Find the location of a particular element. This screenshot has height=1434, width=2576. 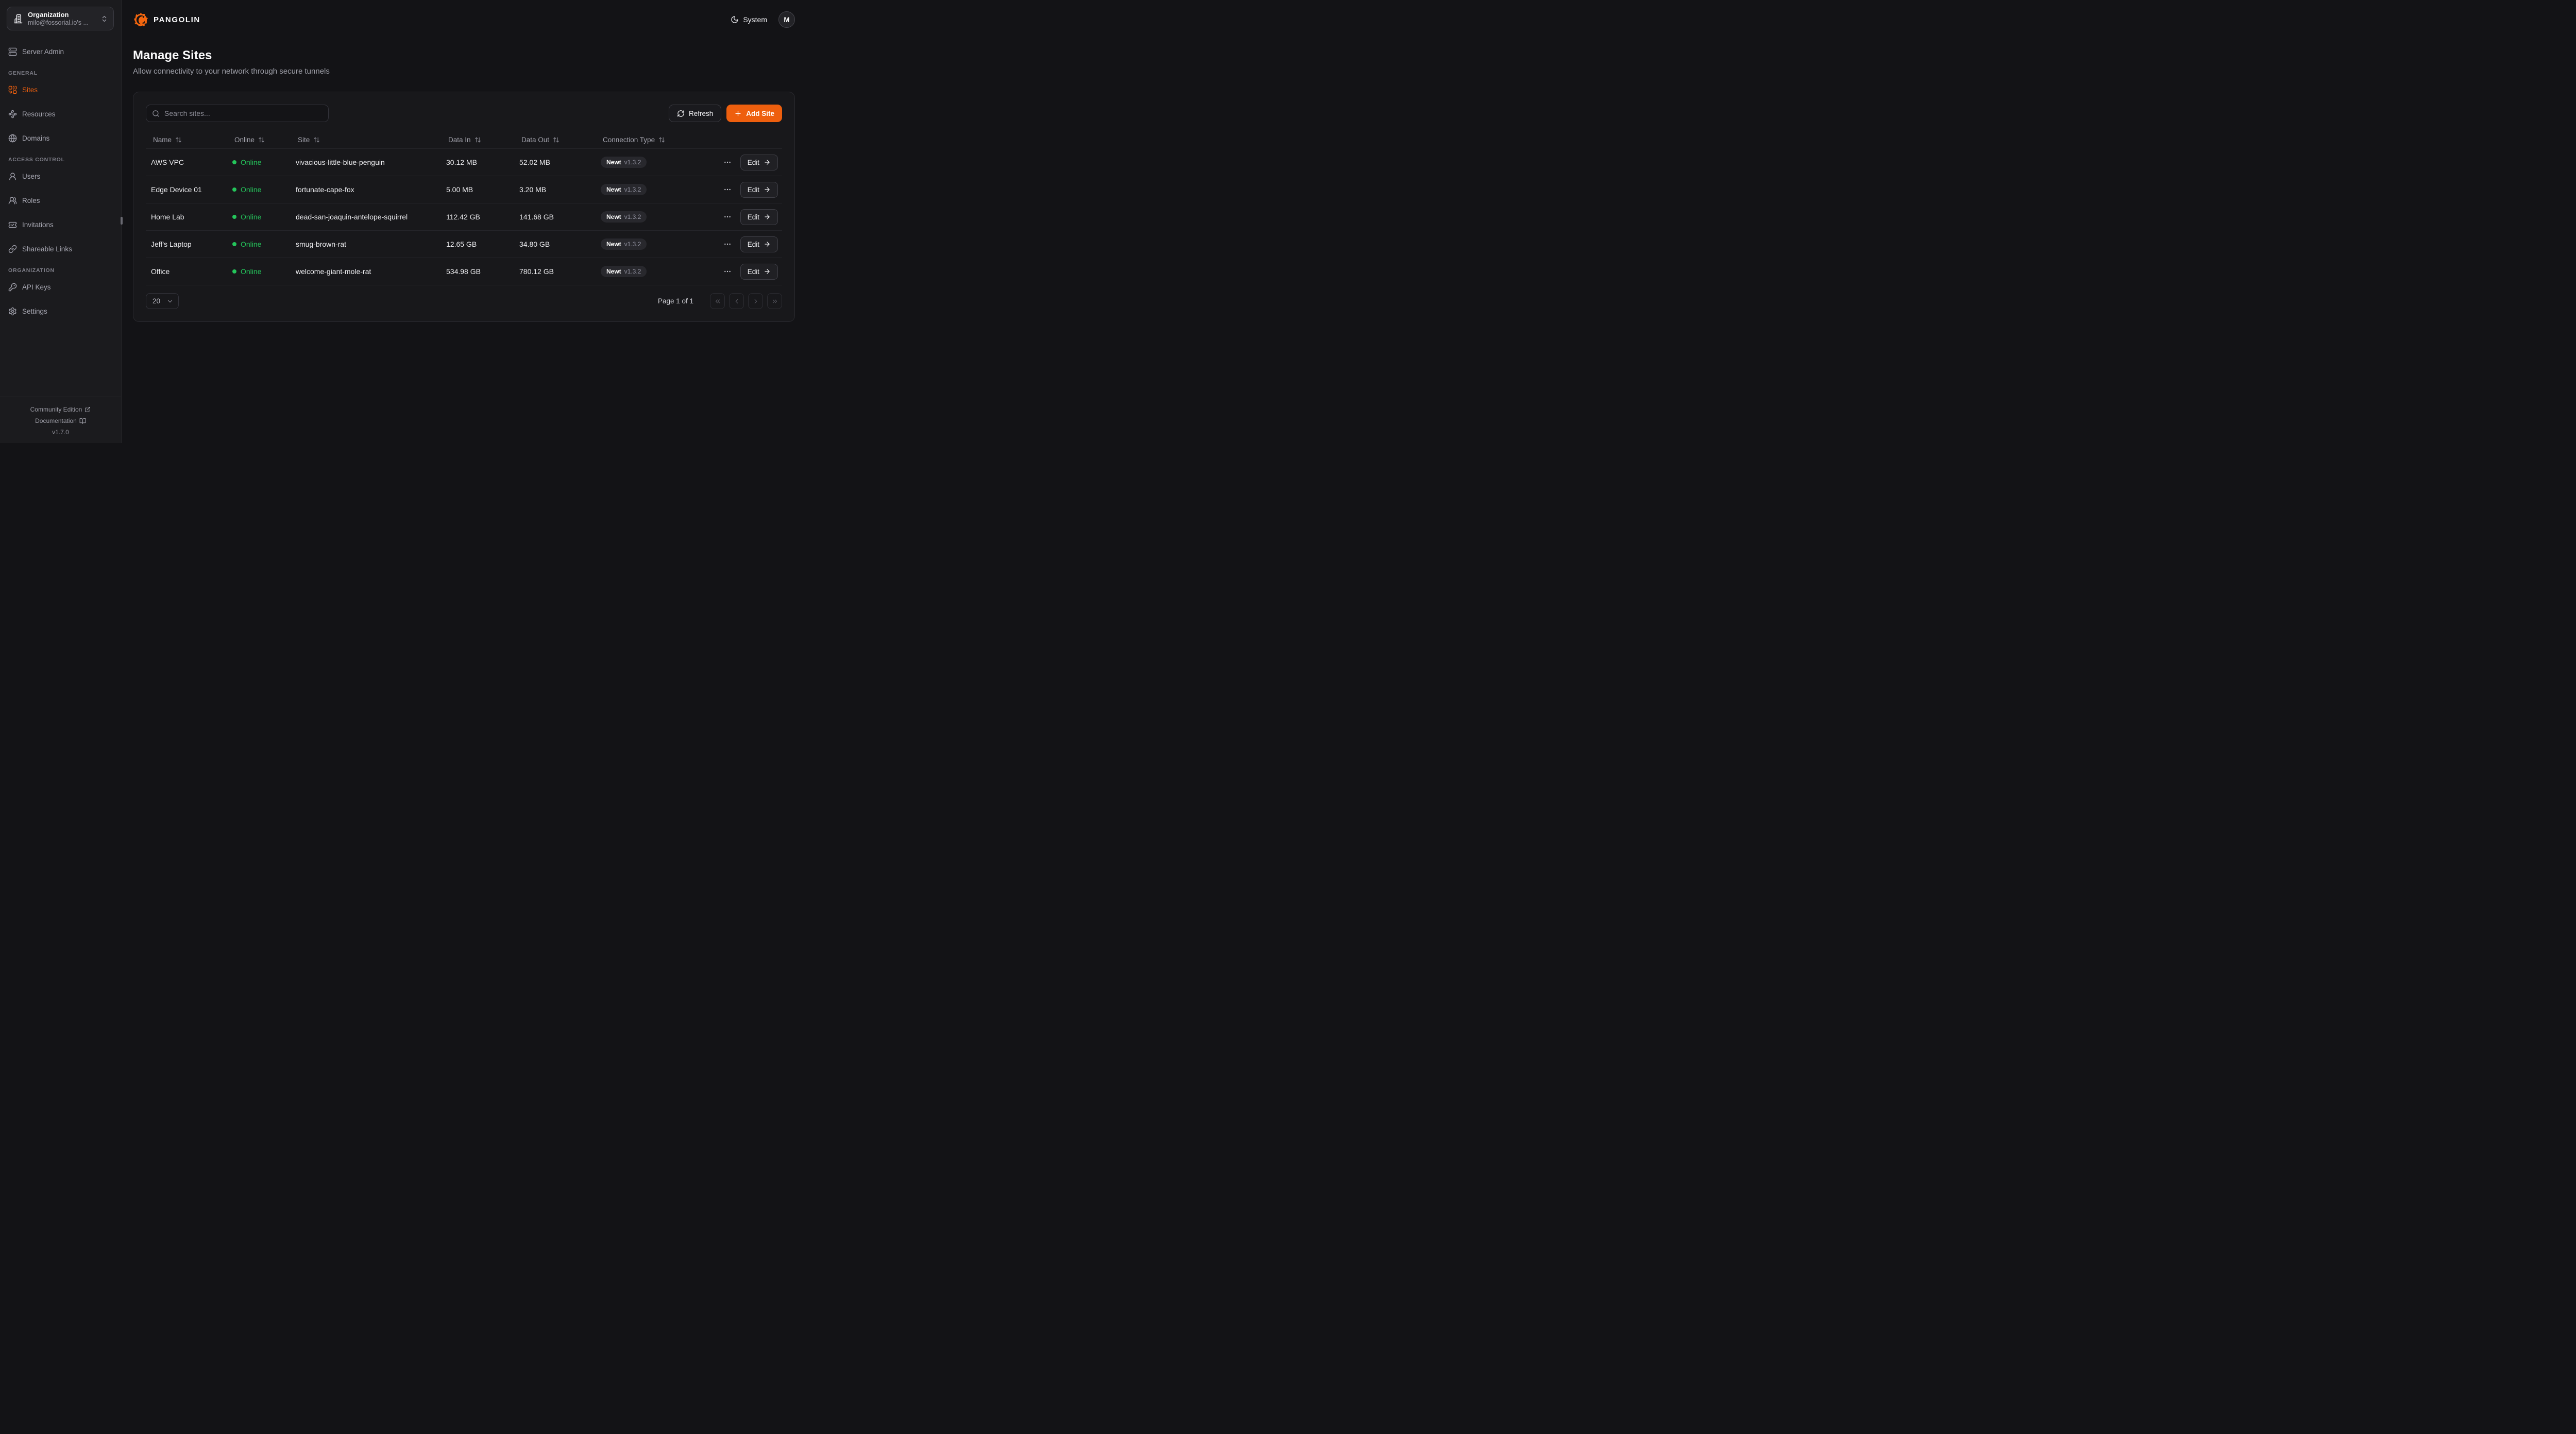

sidebar-item-api-keys: API Keys is located at coordinates (60, 287).